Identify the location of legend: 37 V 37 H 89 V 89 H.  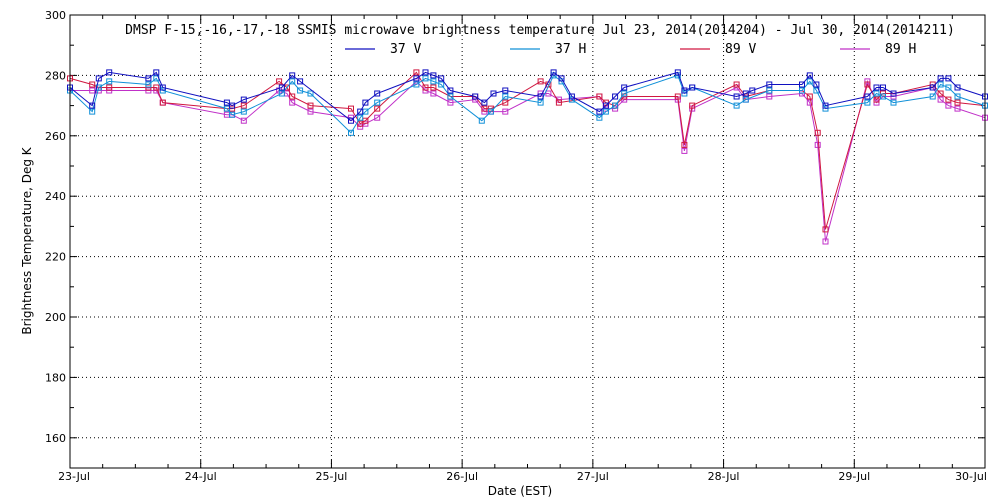
(630, 49).